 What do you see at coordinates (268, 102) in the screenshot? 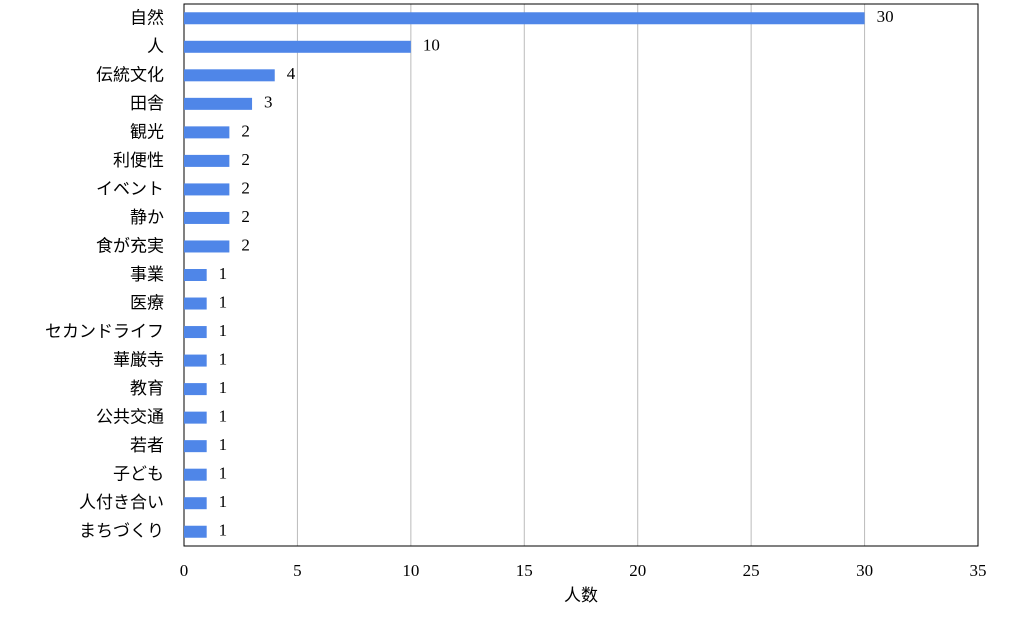
I see `value-label: 3` at bounding box center [268, 102].